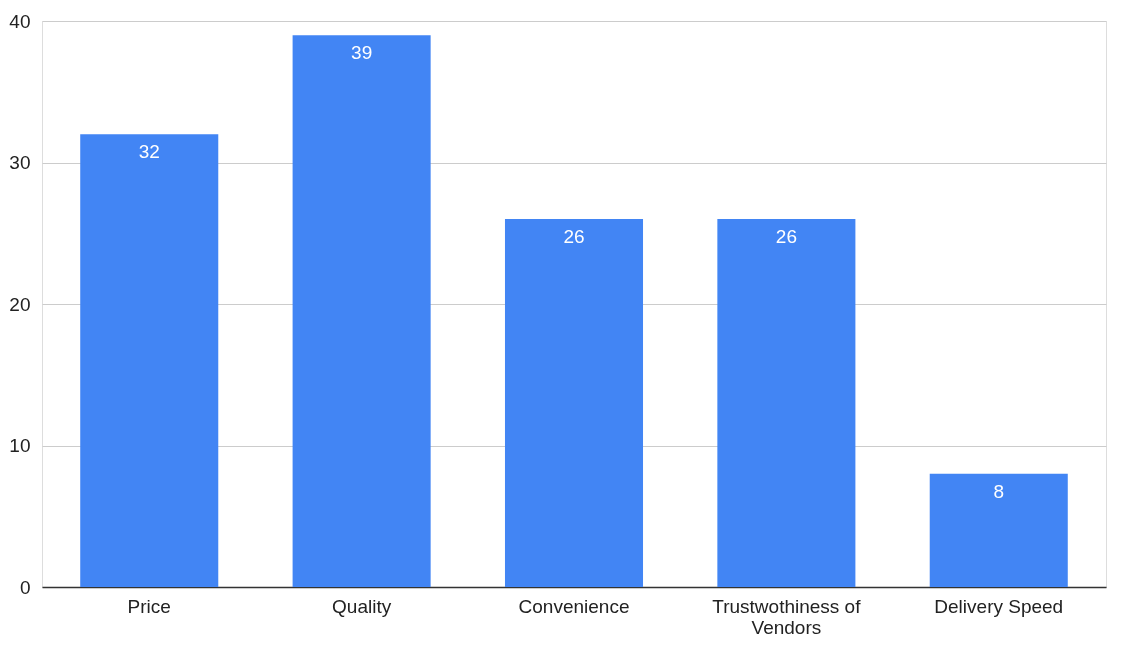  What do you see at coordinates (999, 491) in the screenshot?
I see `data-label: 8` at bounding box center [999, 491].